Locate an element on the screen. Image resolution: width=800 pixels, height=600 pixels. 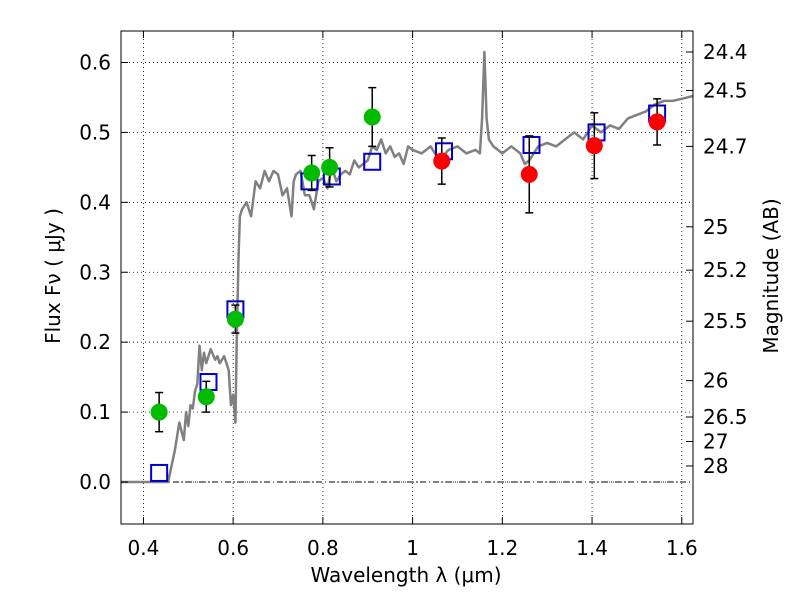
y-tick-label: 0.0 is located at coordinates (95, 482).